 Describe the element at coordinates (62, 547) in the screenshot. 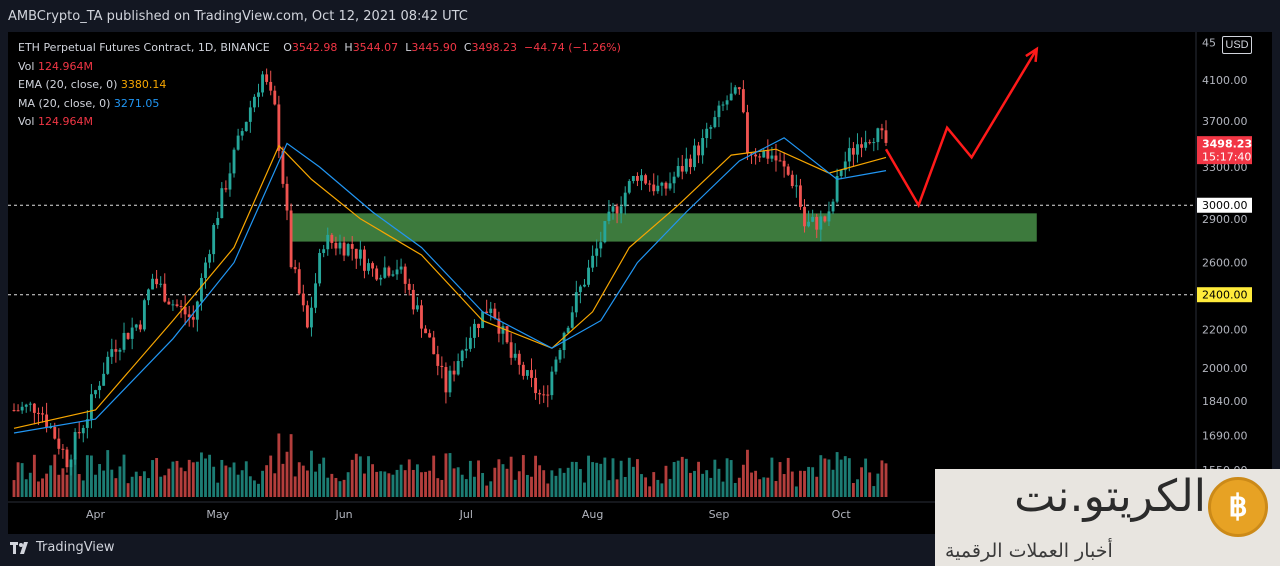

I see `tradingview-logo: TradingView` at that location.